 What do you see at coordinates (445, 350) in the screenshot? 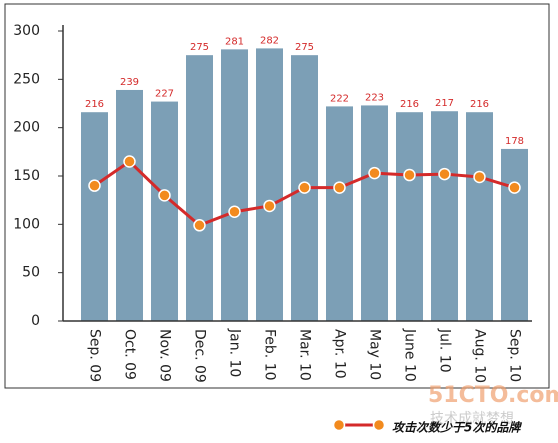
I see `x-tick-label: Jul. 10` at bounding box center [445, 350].